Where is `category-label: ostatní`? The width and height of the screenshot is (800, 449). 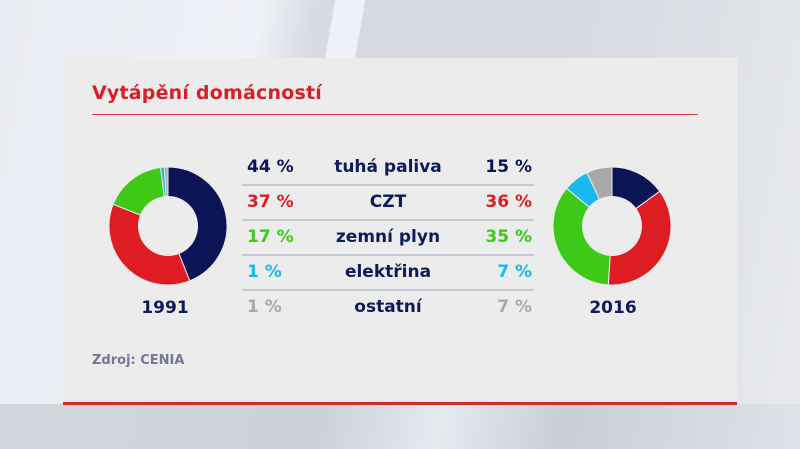
category-label: ostatní is located at coordinates (388, 307).